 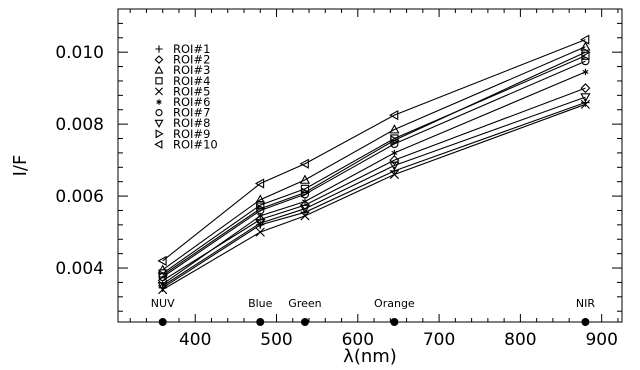 What do you see at coordinates (191, 49) in the screenshot?
I see `legend-label: ROI#1` at bounding box center [191, 49].